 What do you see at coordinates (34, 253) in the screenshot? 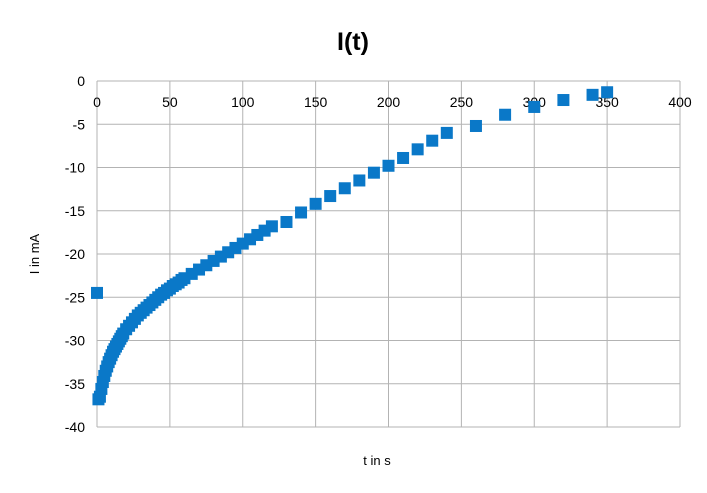
I see `y-axis-label: I in mA` at bounding box center [34, 253].